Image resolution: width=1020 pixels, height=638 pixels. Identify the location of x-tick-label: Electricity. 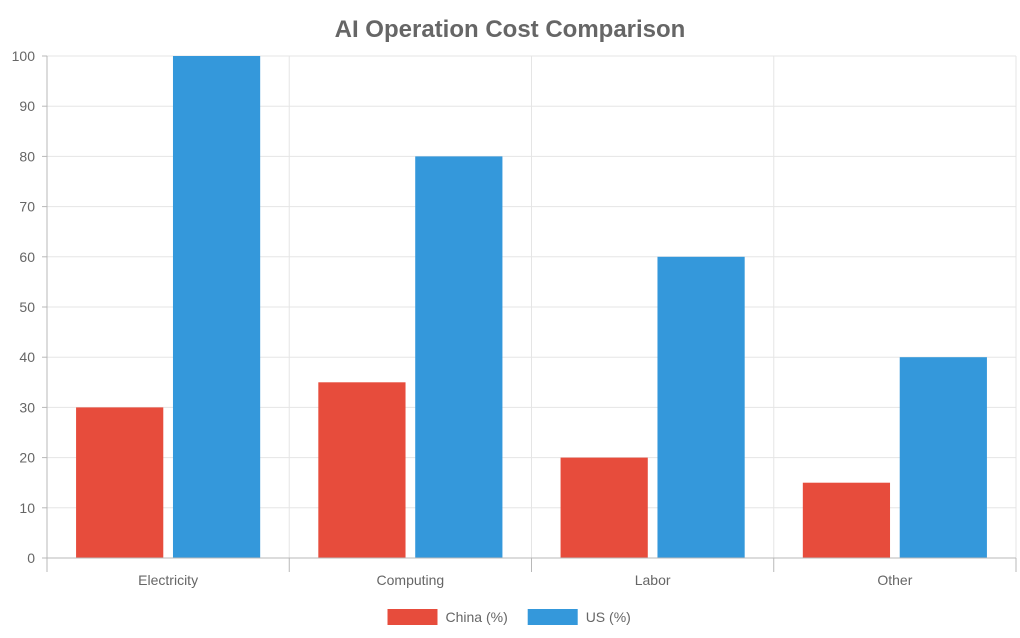
(168, 580).